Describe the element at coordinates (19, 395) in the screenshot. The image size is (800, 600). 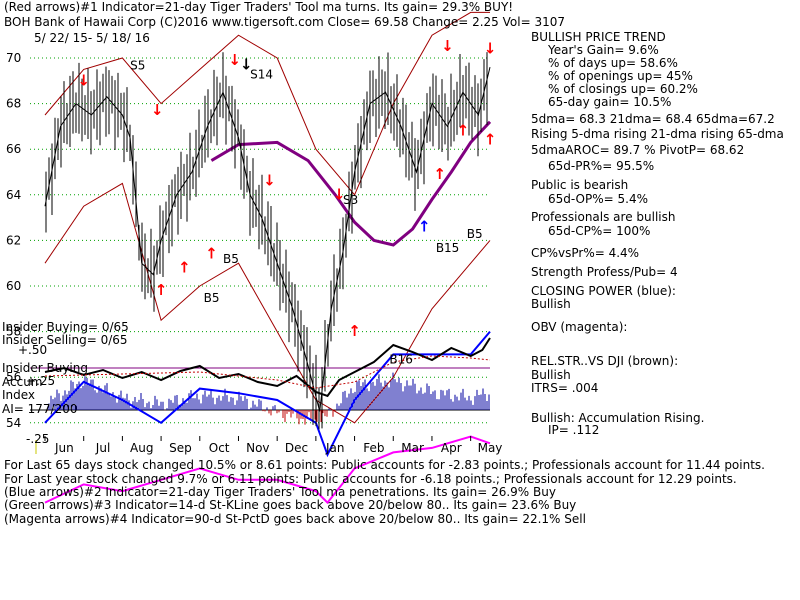
I see `index-label: Index` at that location.